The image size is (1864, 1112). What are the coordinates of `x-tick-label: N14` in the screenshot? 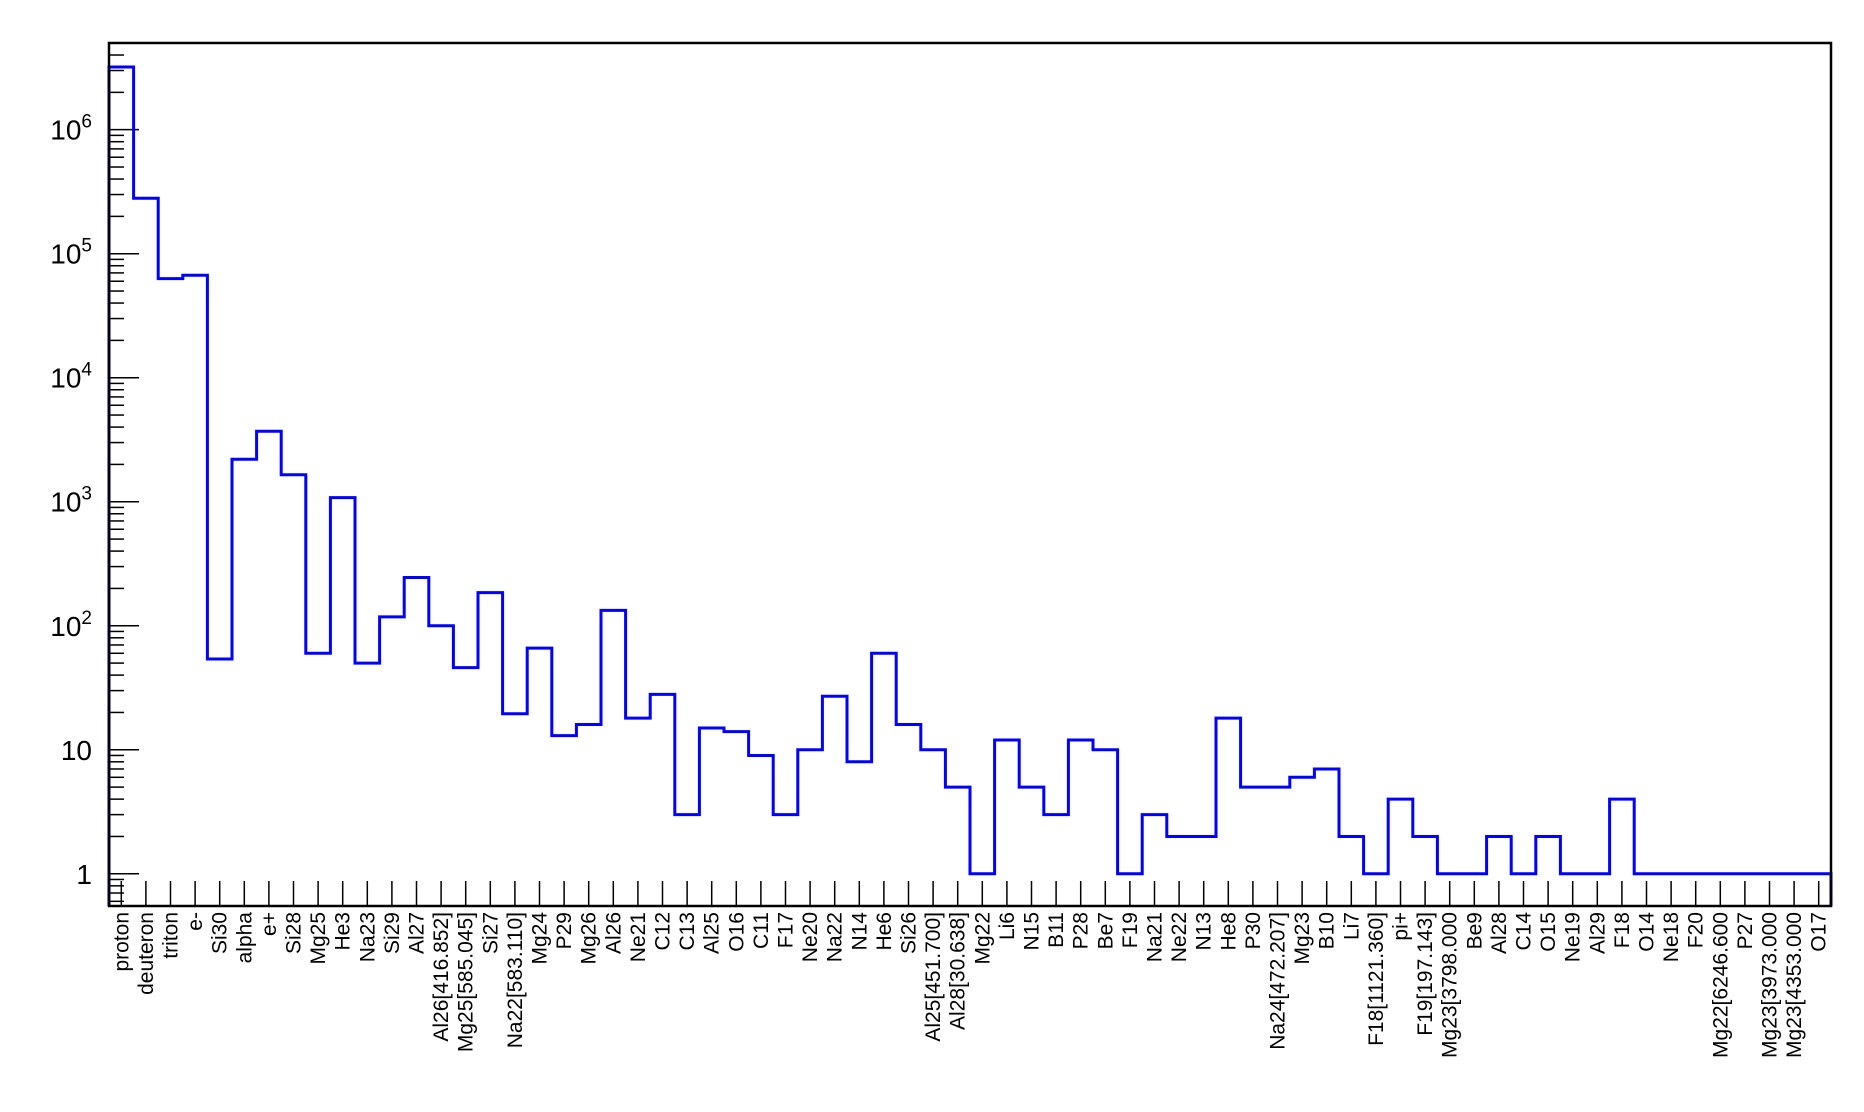 It's located at (859, 931).